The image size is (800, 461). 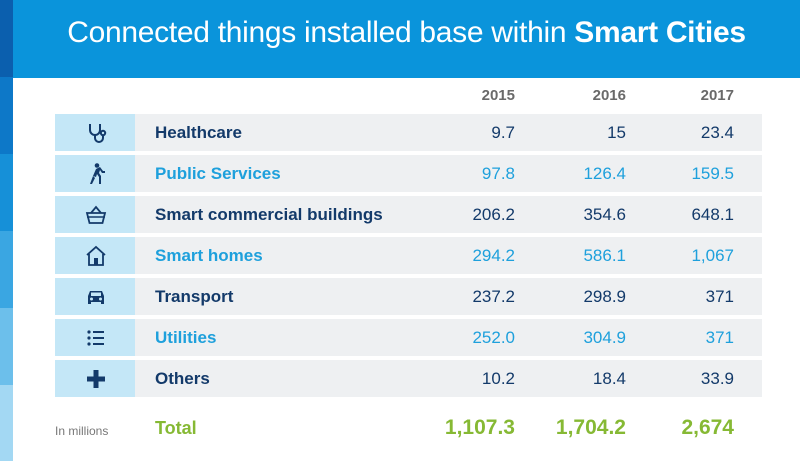 I want to click on row-value-2015: 9.7, so click(x=503, y=132).